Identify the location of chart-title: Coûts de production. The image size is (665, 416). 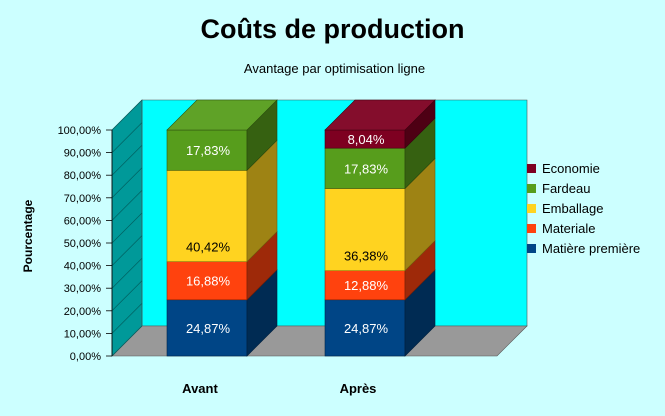
(332, 29).